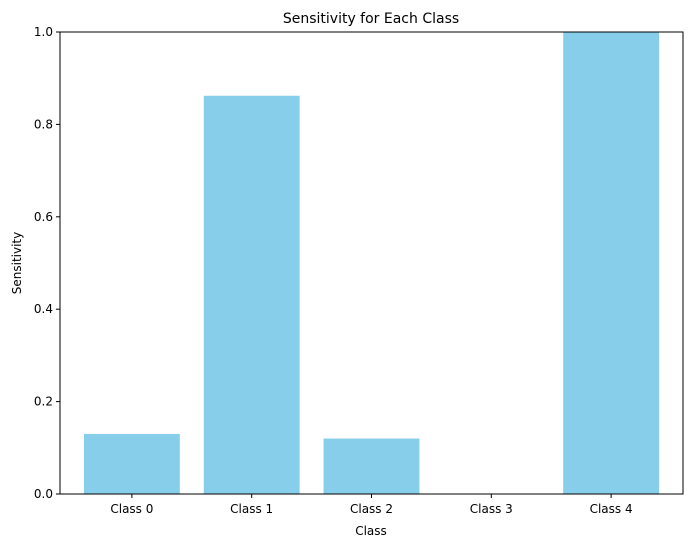 This screenshot has height=551, width=691. I want to click on y-tick-label: 0.2, so click(43, 402).